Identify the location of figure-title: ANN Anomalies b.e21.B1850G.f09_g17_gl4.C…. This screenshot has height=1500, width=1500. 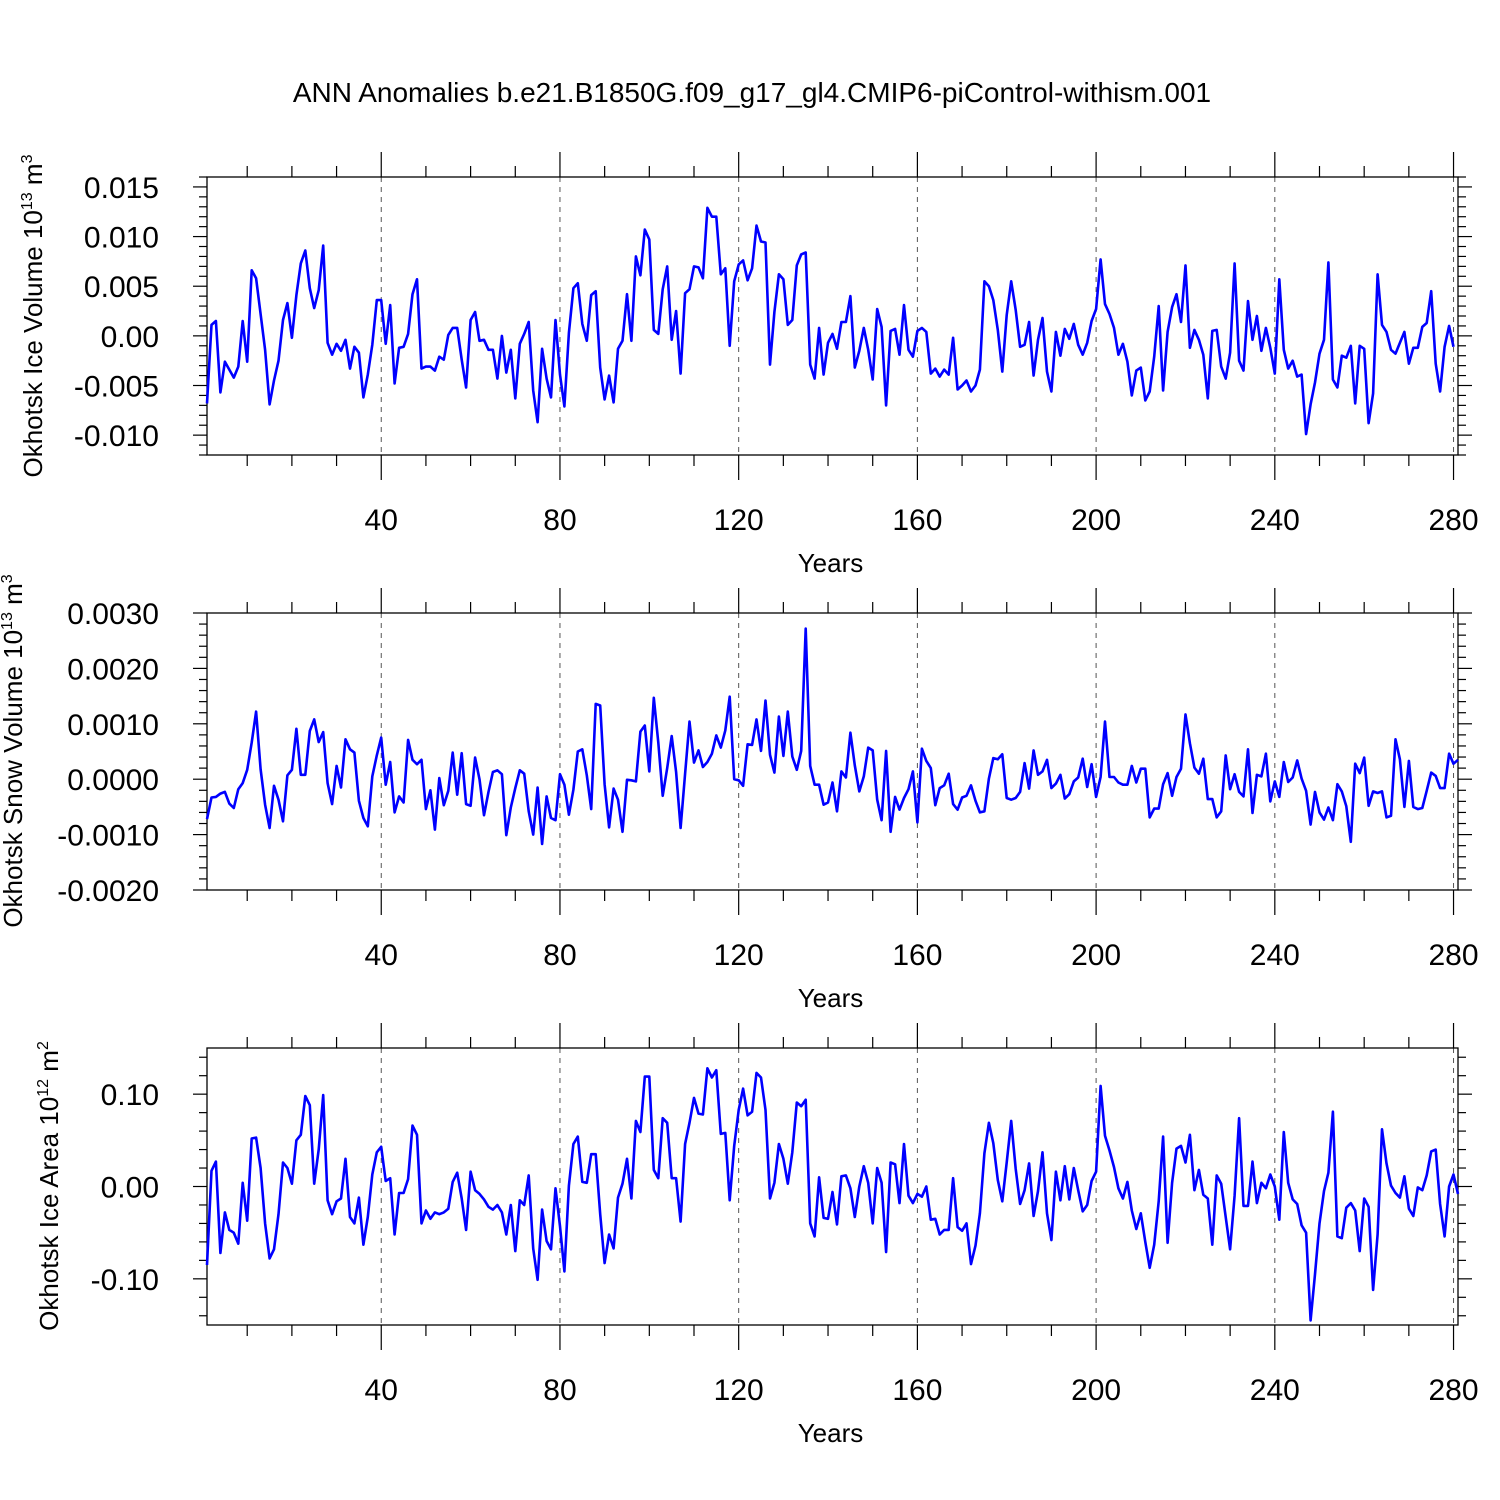
(752, 92).